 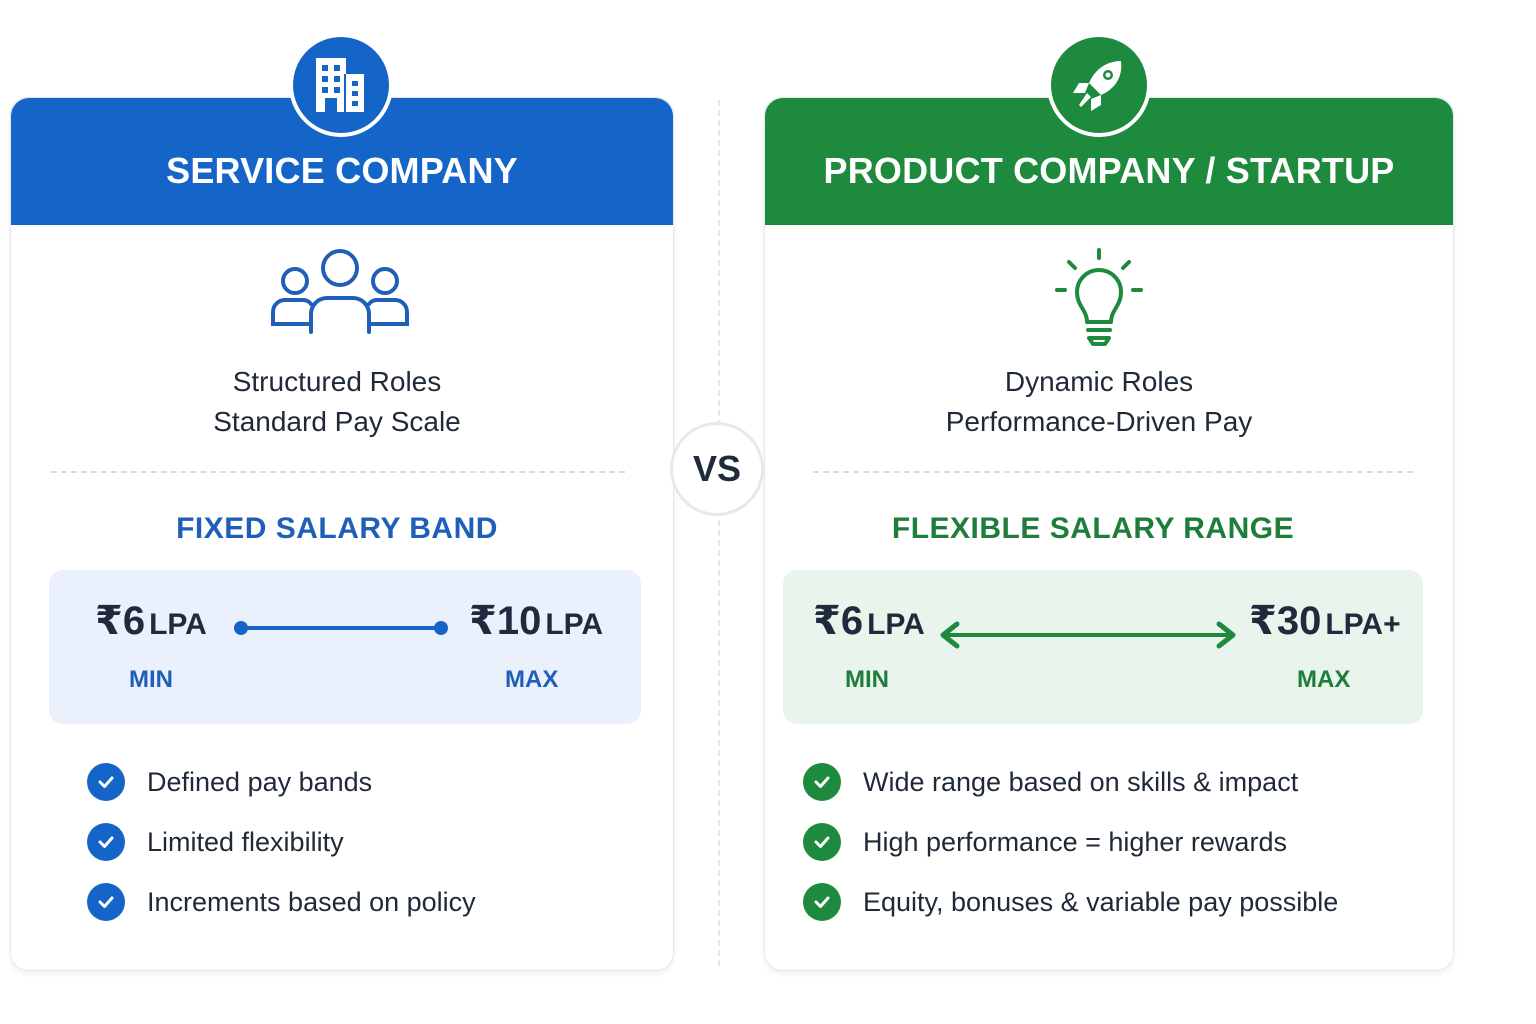 I want to click on list-item: High performance = higher rewards, so click(x=1045, y=842).